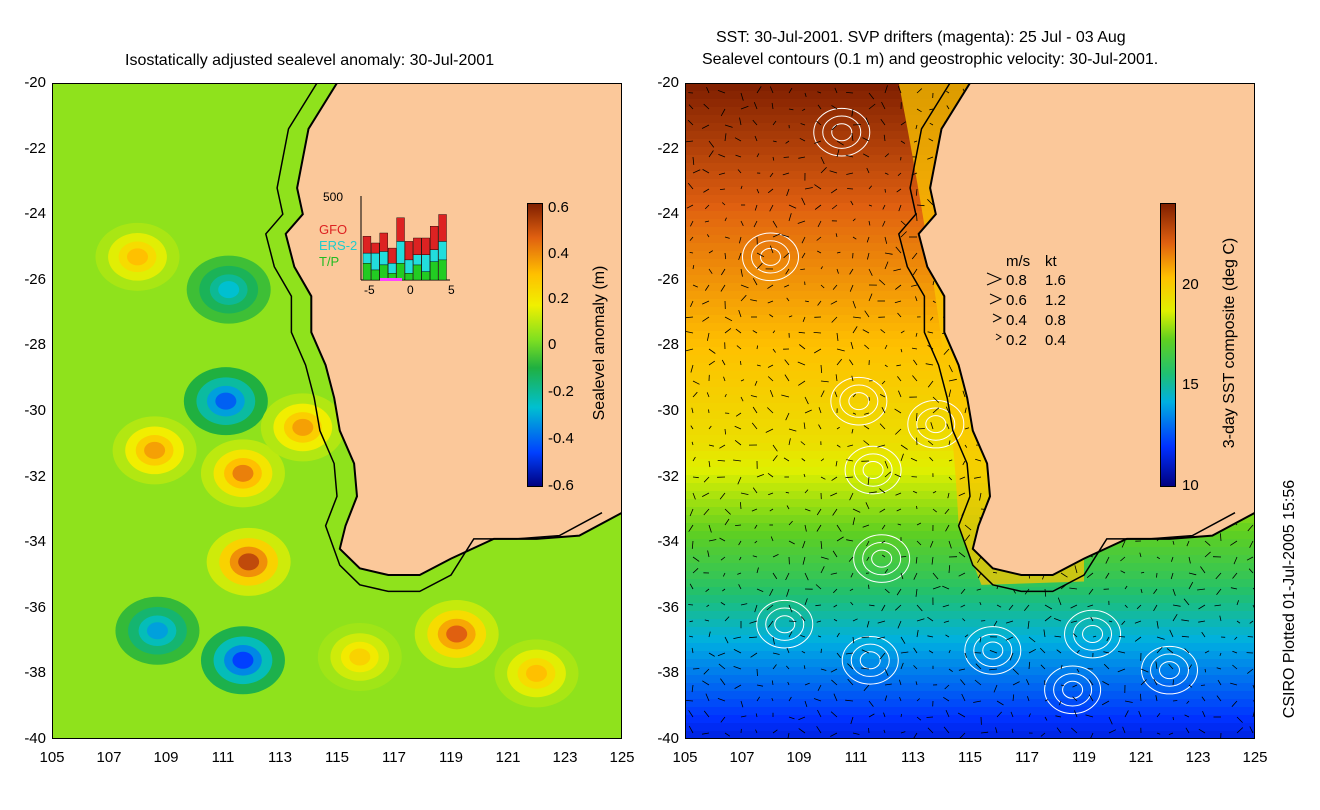  Describe the element at coordinates (35, 345) in the screenshot. I see `left-ytick-4: -28` at that location.